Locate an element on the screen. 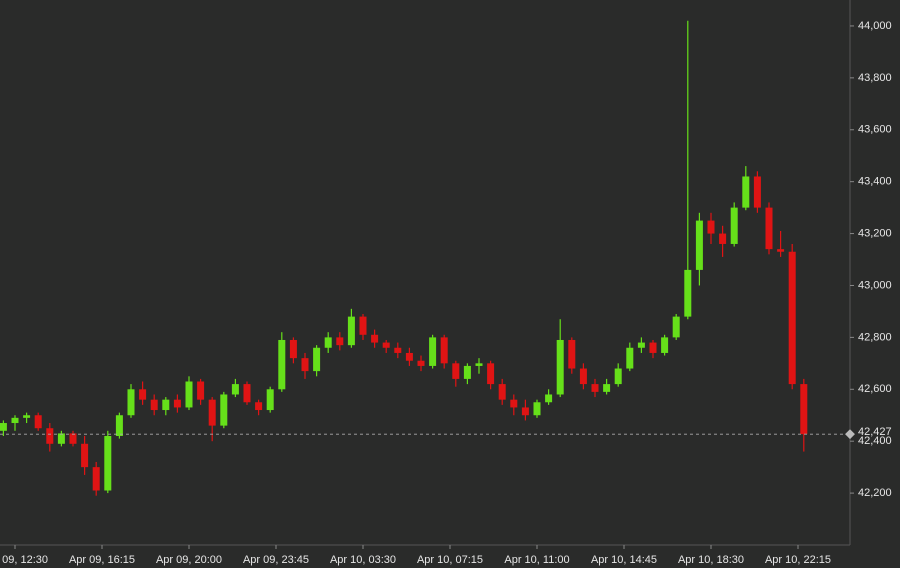  y-tick-label: 43,600 is located at coordinates (875, 130).